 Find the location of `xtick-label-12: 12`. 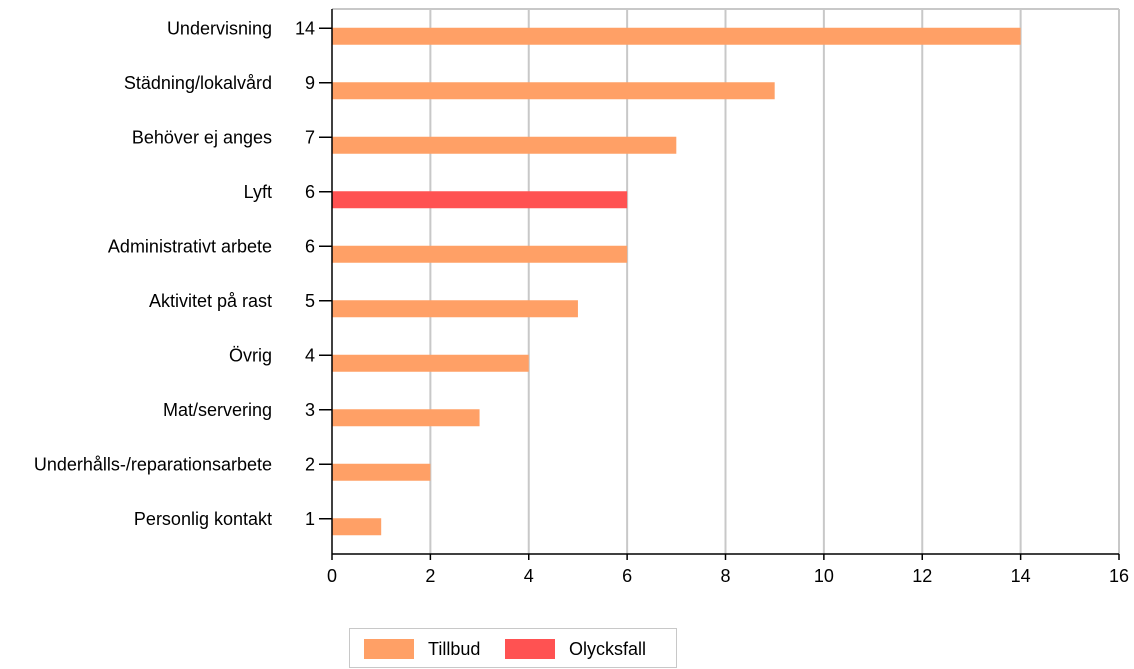

xtick-label-12: 12 is located at coordinates (922, 576).